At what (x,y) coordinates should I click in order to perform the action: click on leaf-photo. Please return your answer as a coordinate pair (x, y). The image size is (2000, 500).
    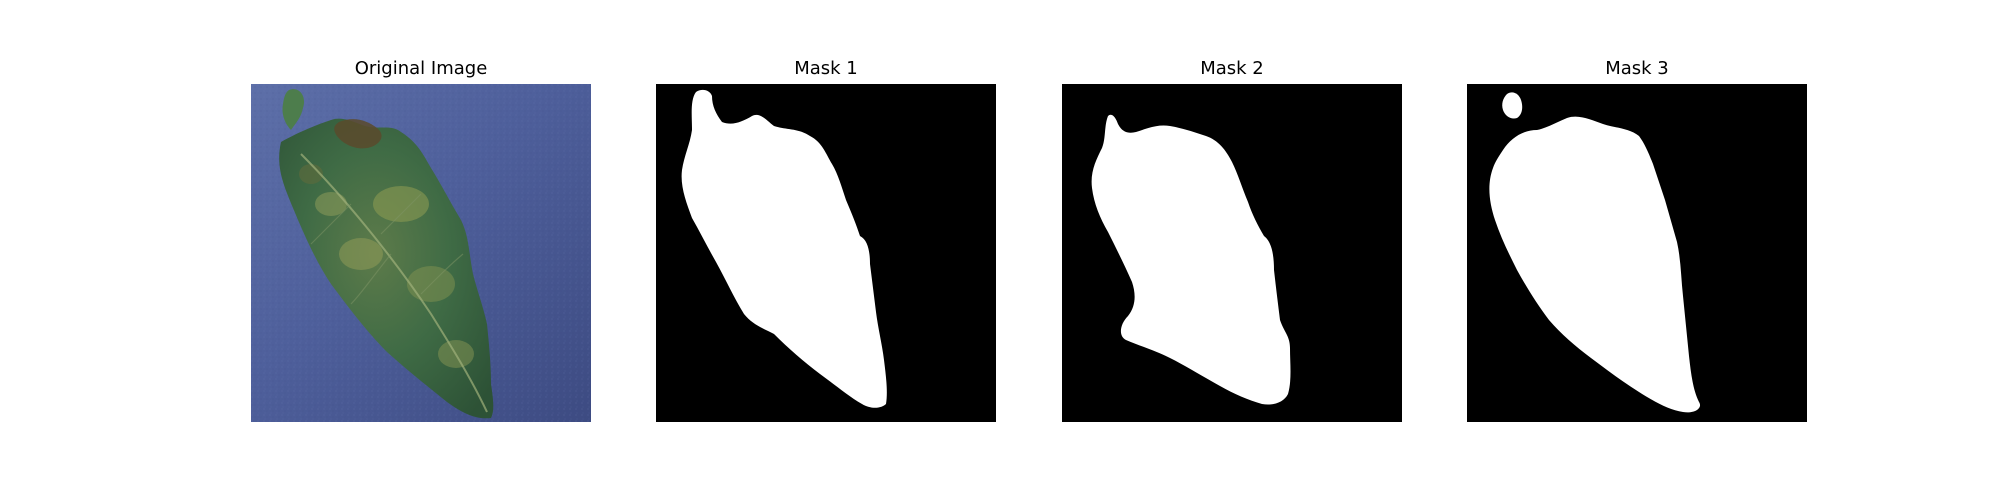
    Looking at the image, I should click on (421, 253).